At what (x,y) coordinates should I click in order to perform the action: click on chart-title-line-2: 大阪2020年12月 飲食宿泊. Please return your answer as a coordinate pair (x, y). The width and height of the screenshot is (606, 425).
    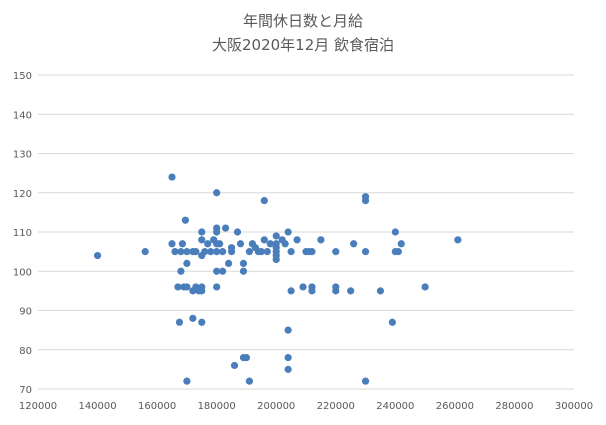
    Looking at the image, I should click on (303, 45).